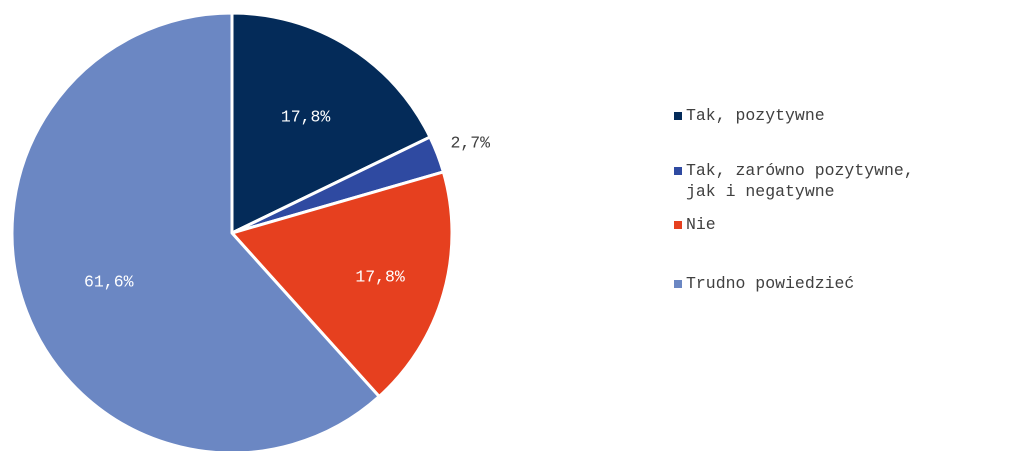 This screenshot has width=1013, height=451. I want to click on pie-slice-tak-pozytywne, so click(331, 123).